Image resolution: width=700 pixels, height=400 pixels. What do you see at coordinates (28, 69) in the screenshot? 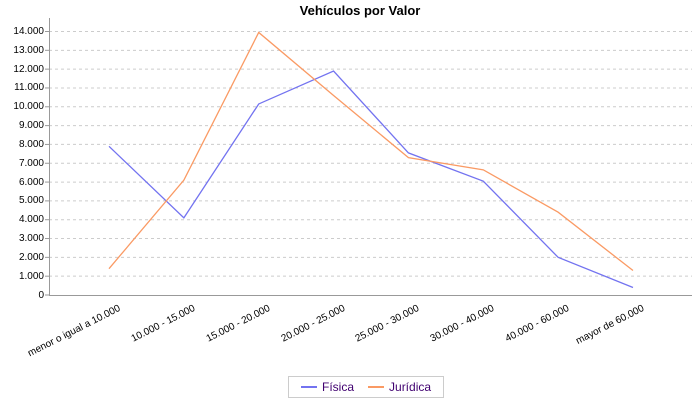
I see `y-axis-tick-label: 12.000` at bounding box center [28, 69].